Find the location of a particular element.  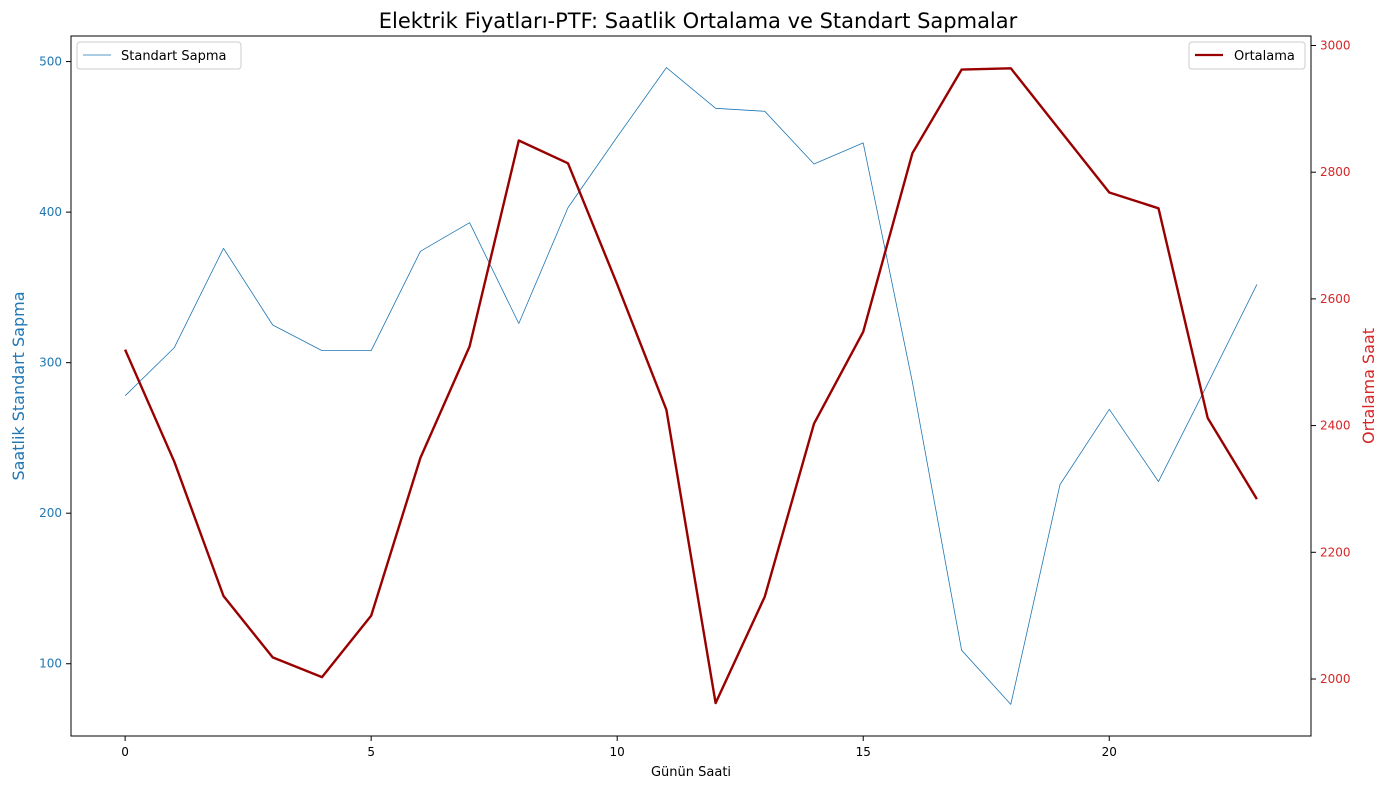

left-y-tick-label: 200 is located at coordinates (50, 513).